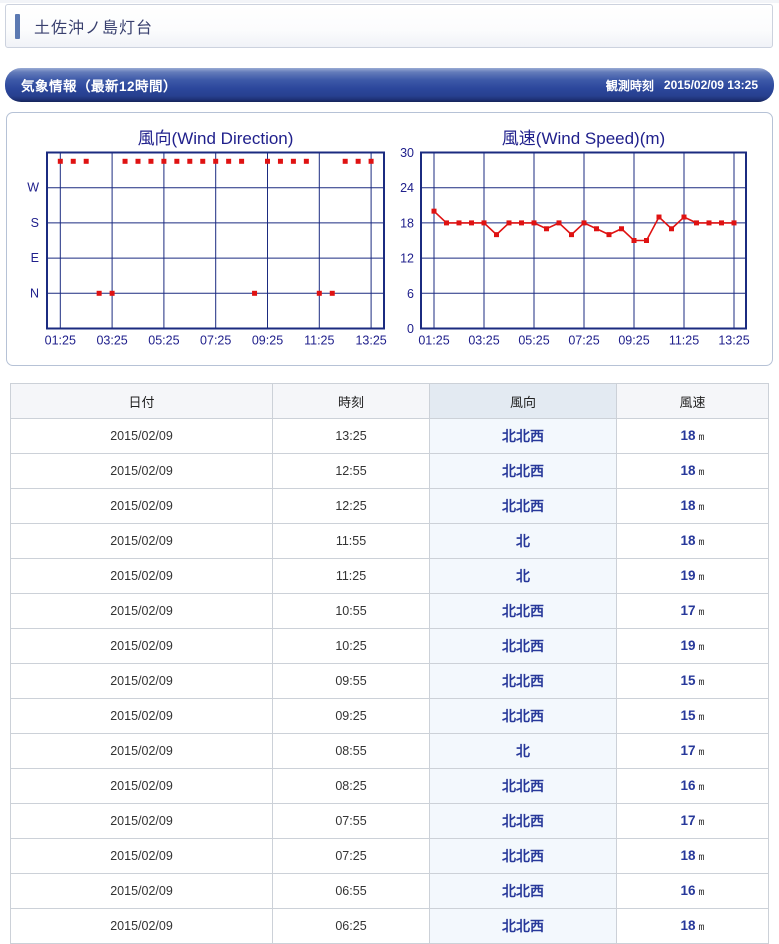  I want to click on cell-time: 12:55, so click(351, 471).